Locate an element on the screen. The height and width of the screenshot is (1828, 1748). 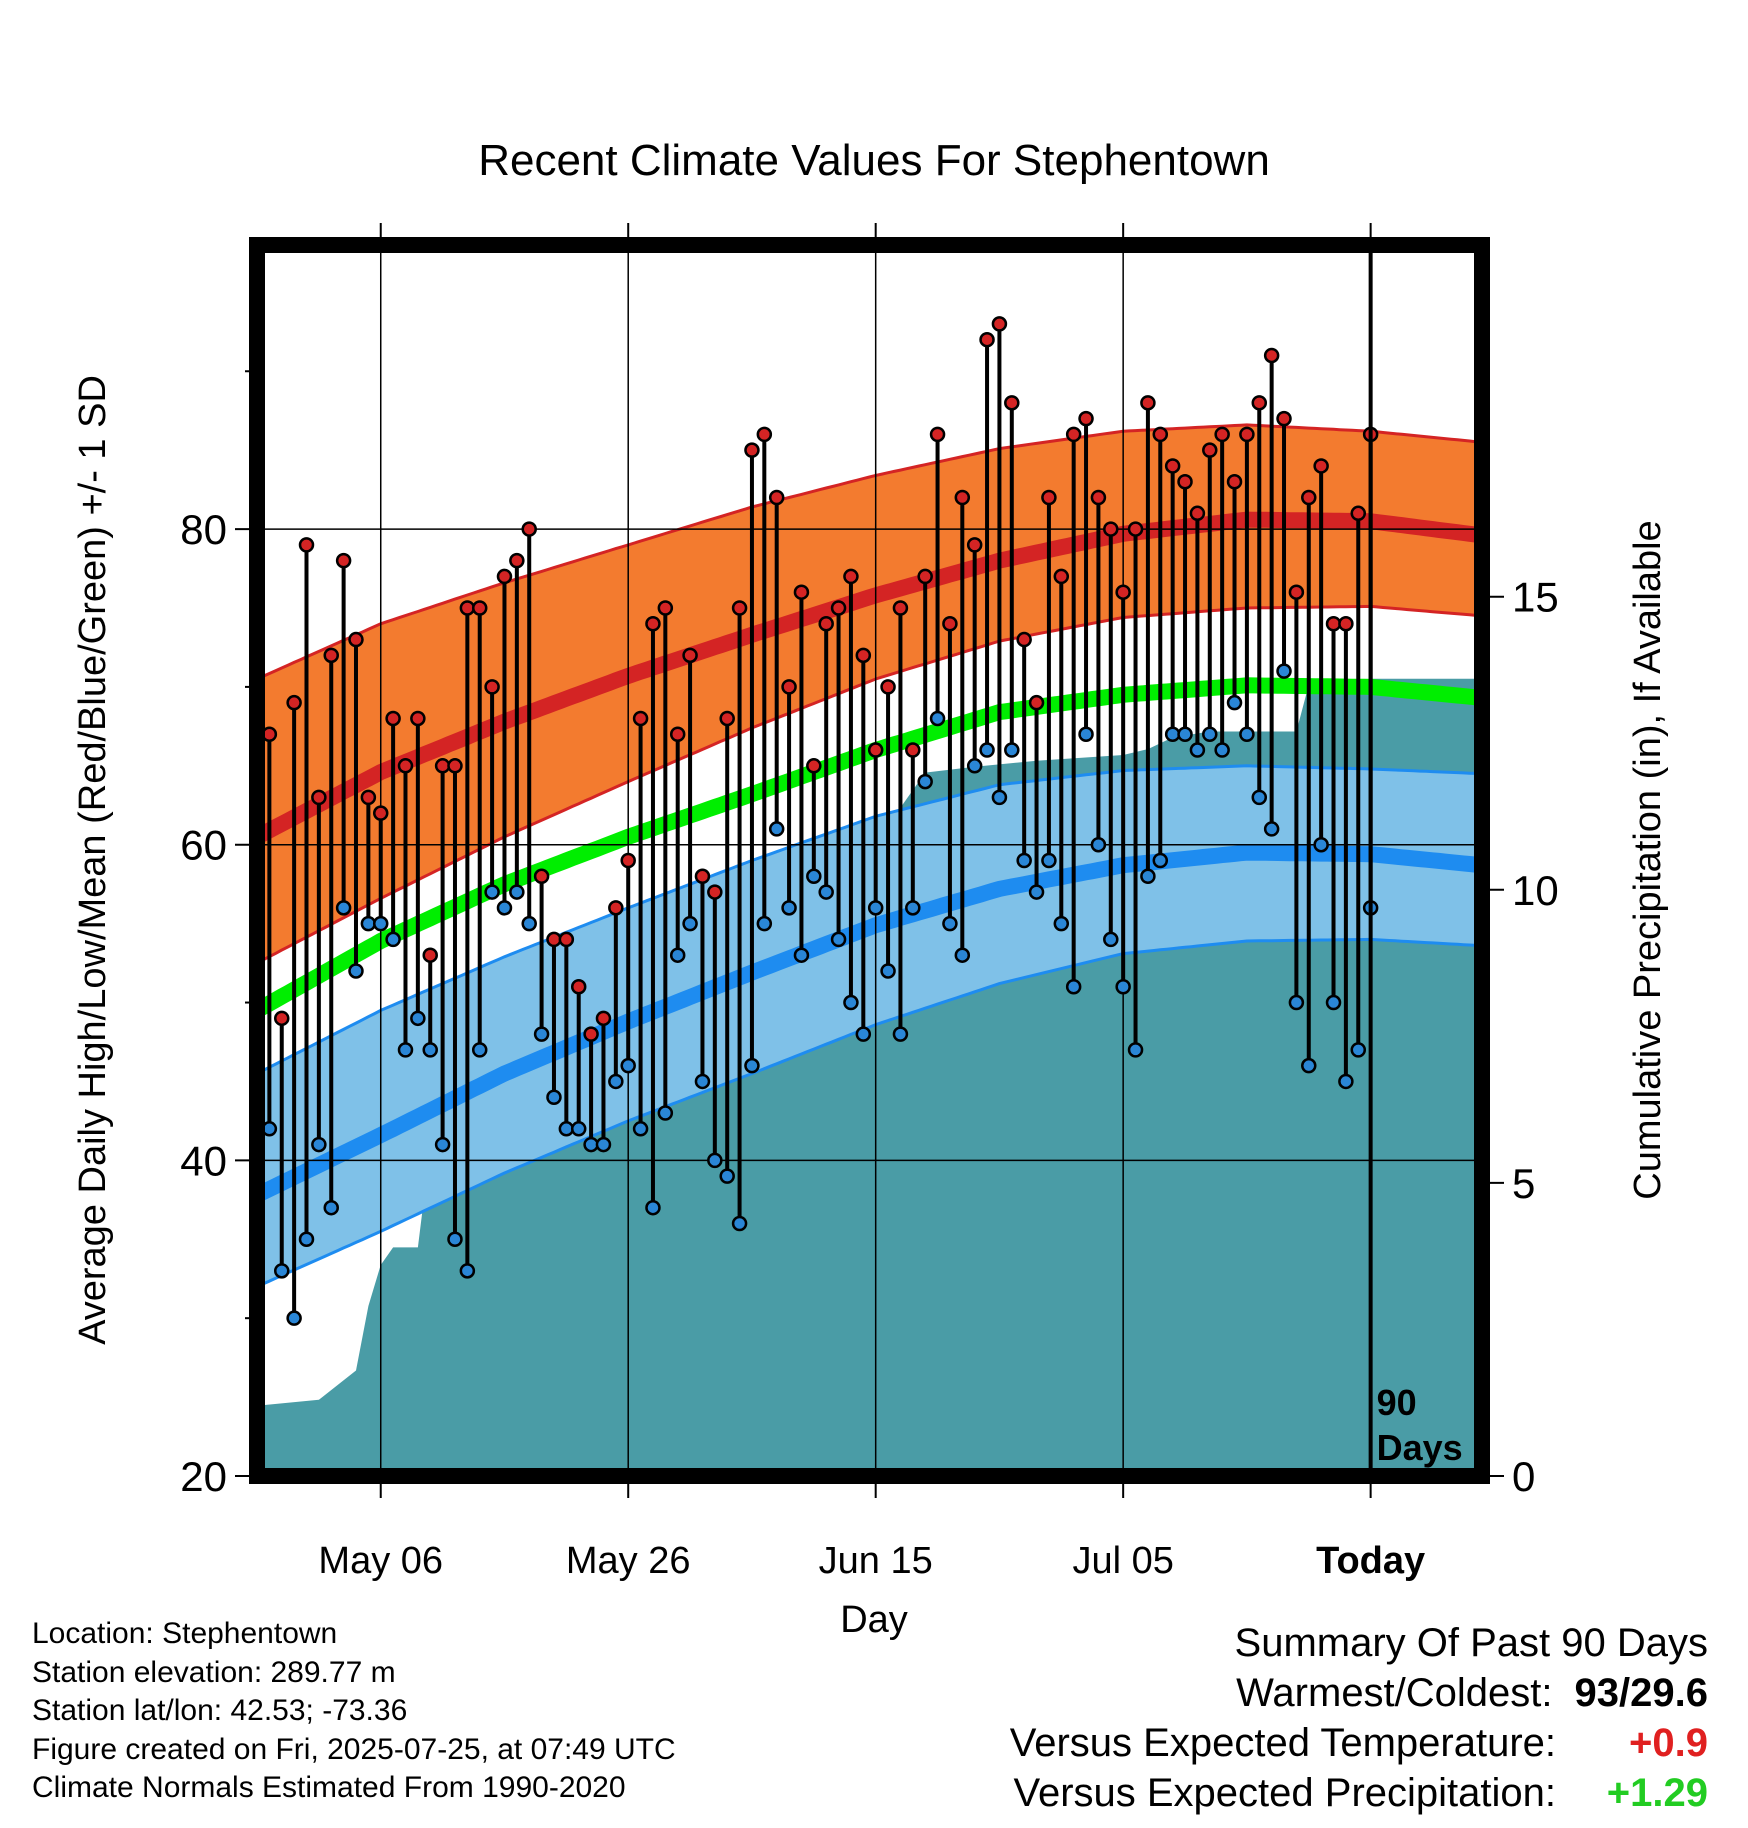
y2-tick-label: 5 is located at coordinates (1523, 1183).